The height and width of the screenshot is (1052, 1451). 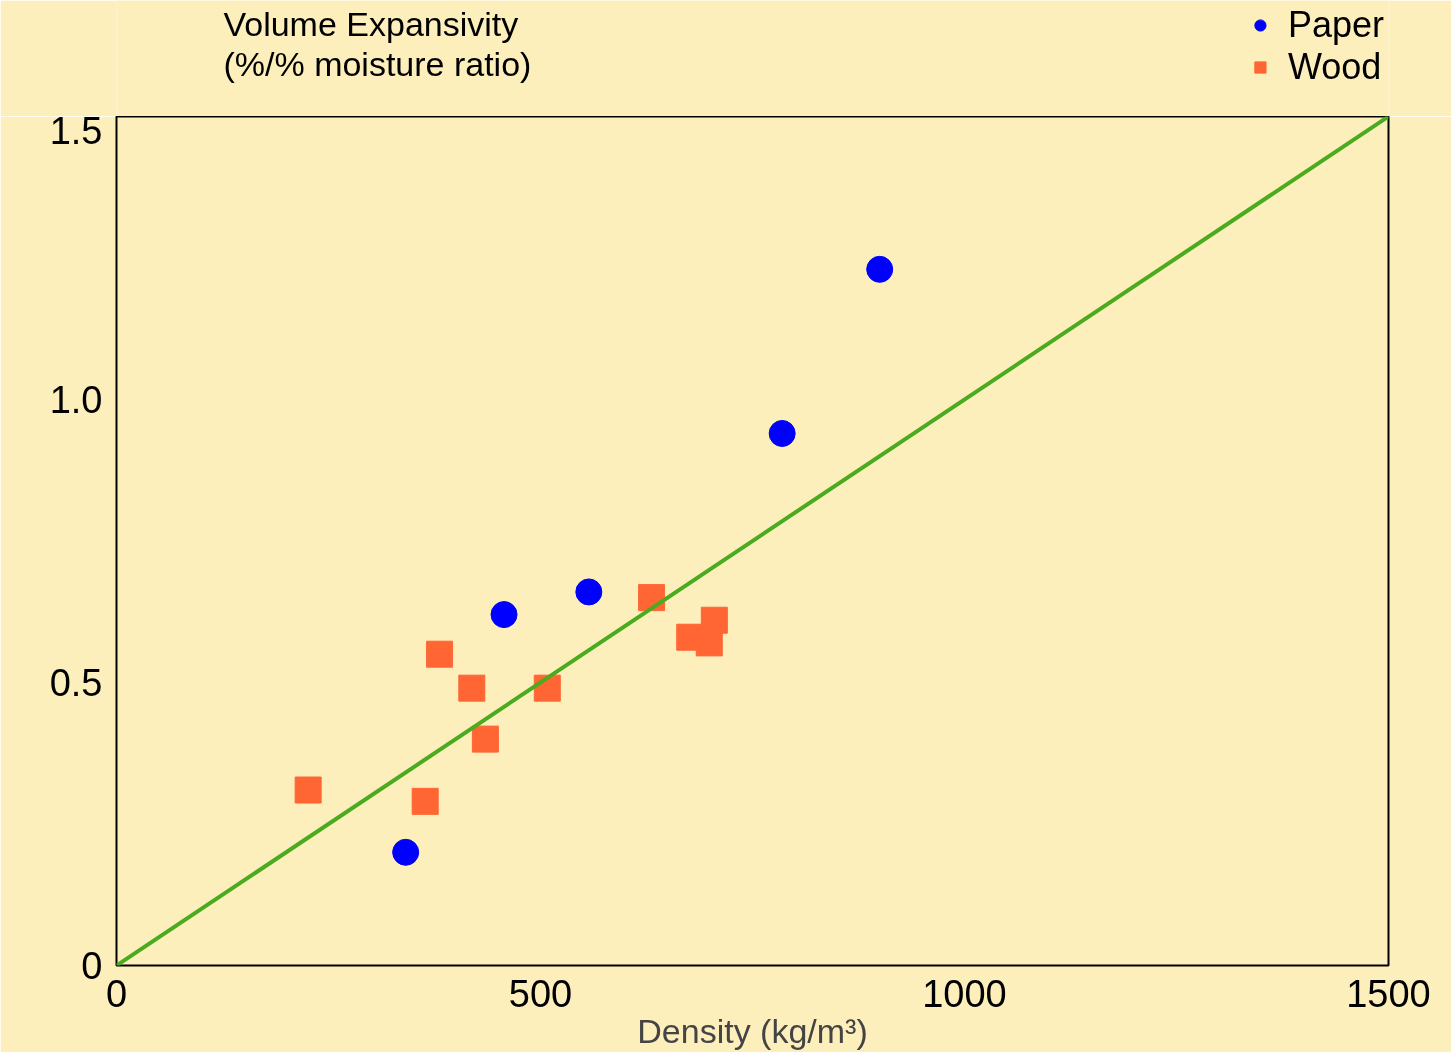 I want to click on y-tick-label: 1.0, so click(x=76, y=400).